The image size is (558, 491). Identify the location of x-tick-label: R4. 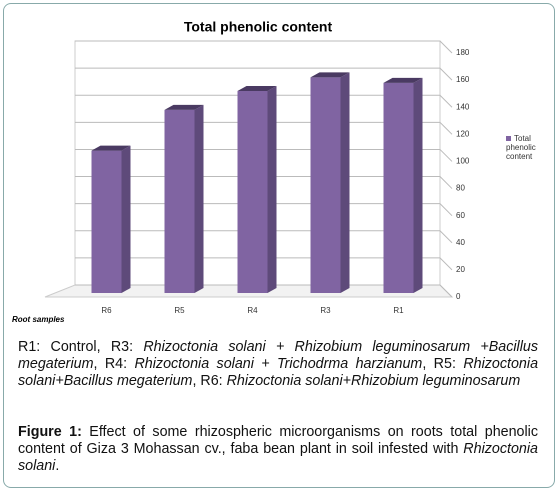
(252, 310).